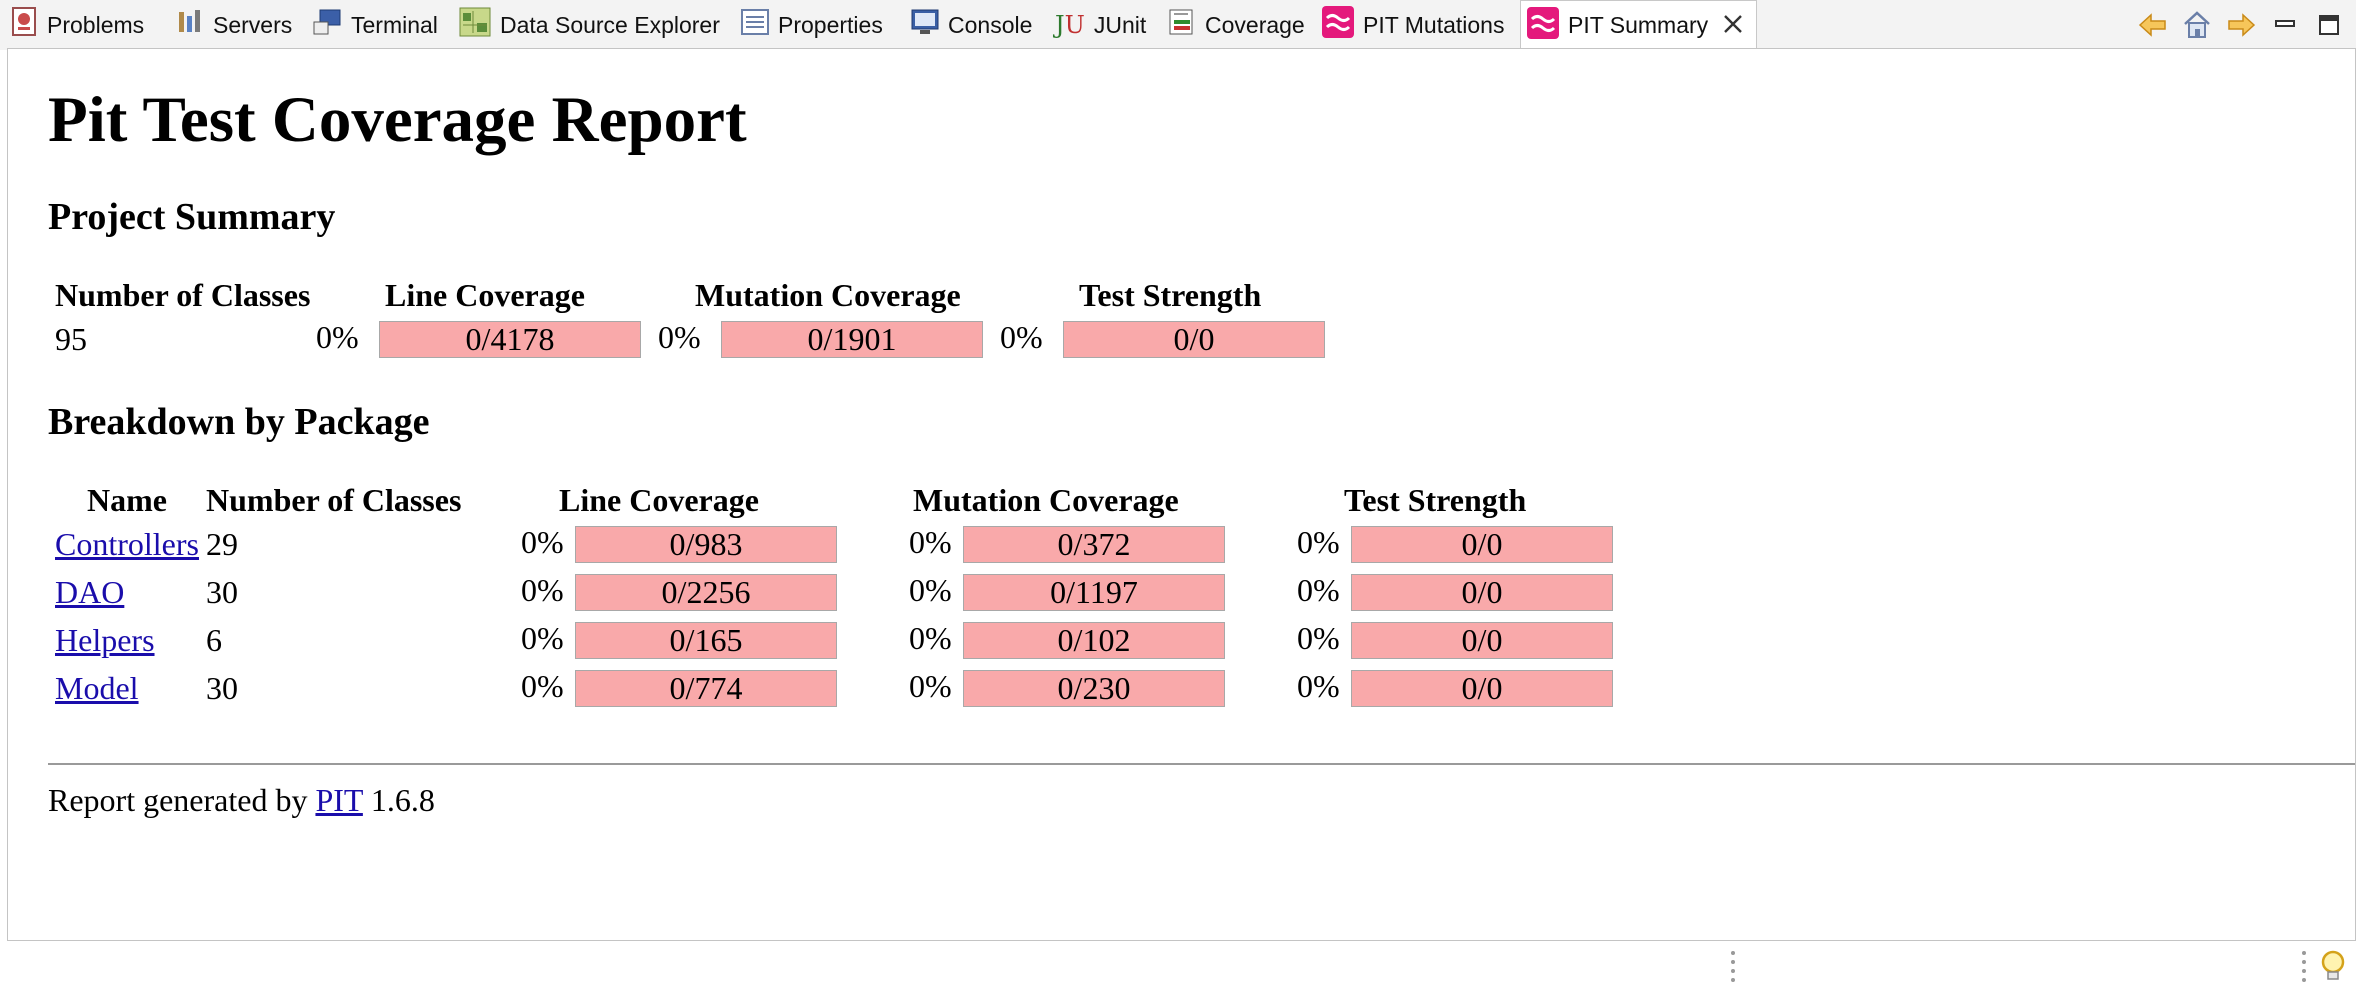  What do you see at coordinates (475, 25) in the screenshot?
I see `data-source-explorer-icon` at bounding box center [475, 25].